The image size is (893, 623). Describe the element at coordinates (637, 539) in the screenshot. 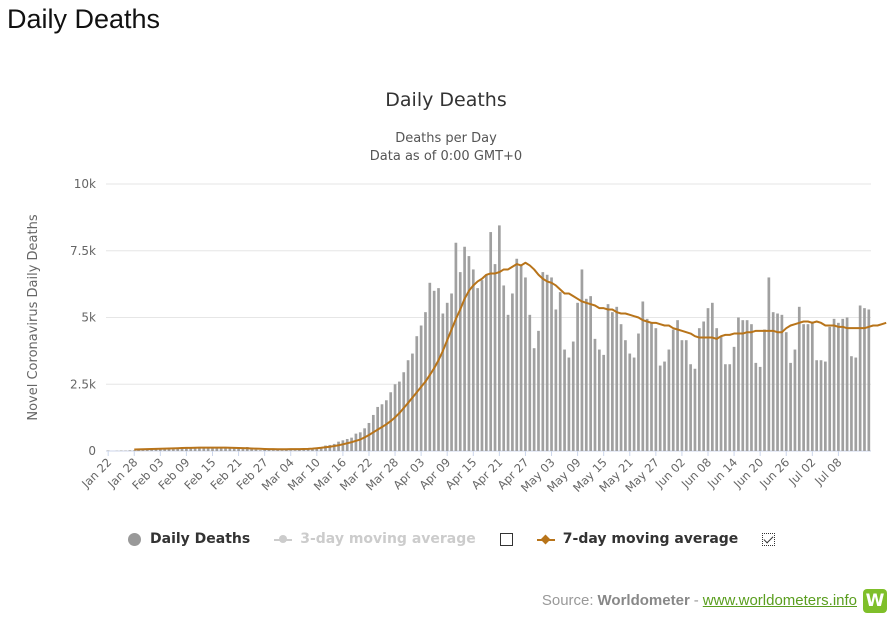

I see `legend-item-7-day-average: 7-day moving average` at that location.